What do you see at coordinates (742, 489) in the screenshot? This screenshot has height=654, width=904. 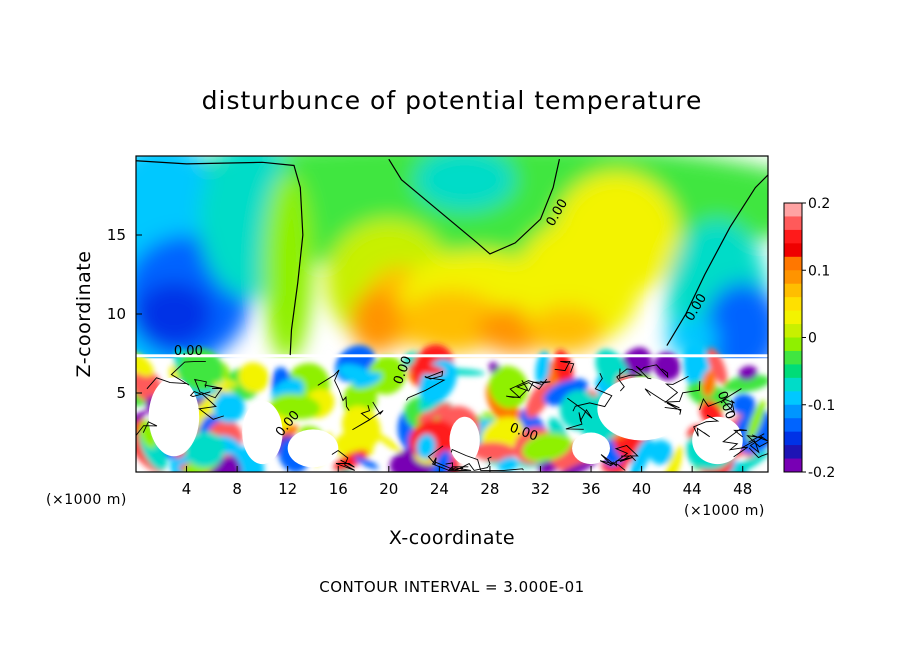 I see `x-tick-label: 48` at bounding box center [742, 489].